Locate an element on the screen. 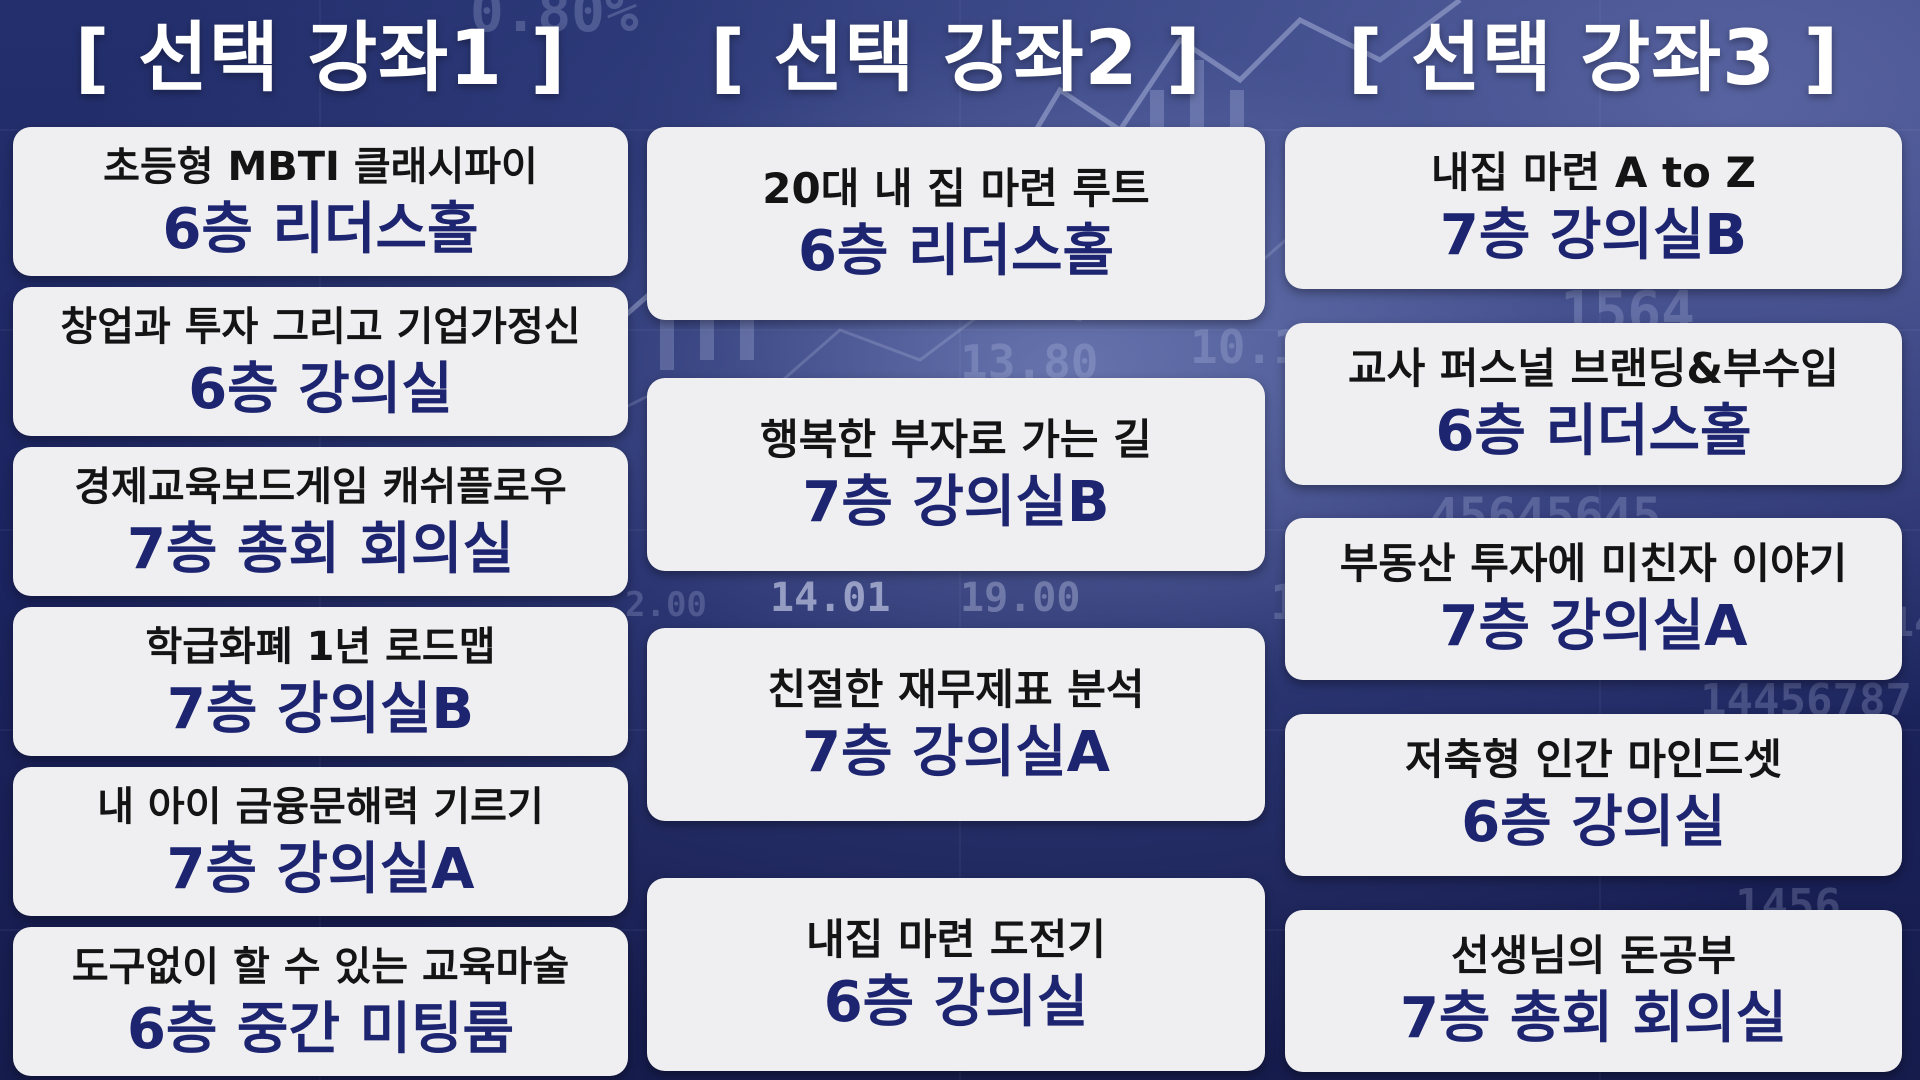  course-title: 창업과 투자 그리고 기업가정신 is located at coordinates (320, 326).